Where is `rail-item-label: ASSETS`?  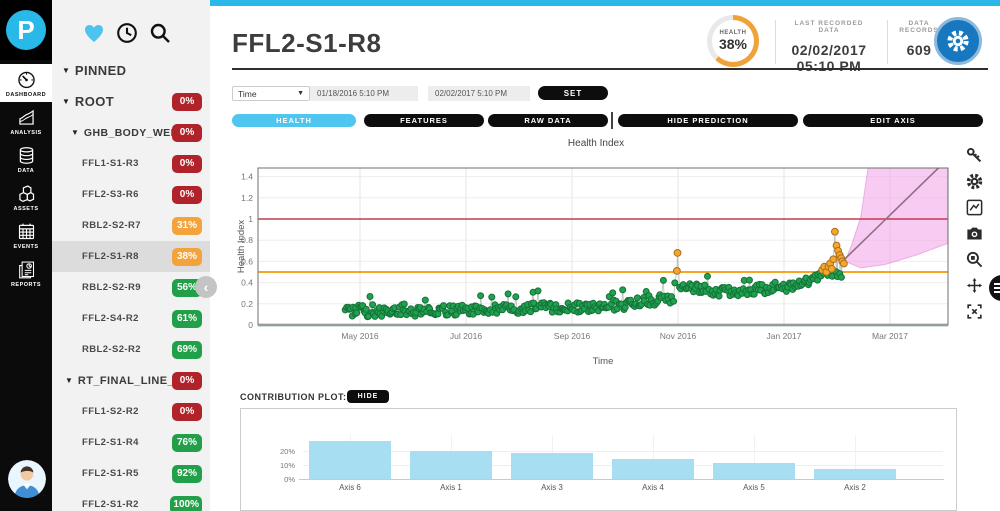 rail-item-label: ASSETS is located at coordinates (26, 208).